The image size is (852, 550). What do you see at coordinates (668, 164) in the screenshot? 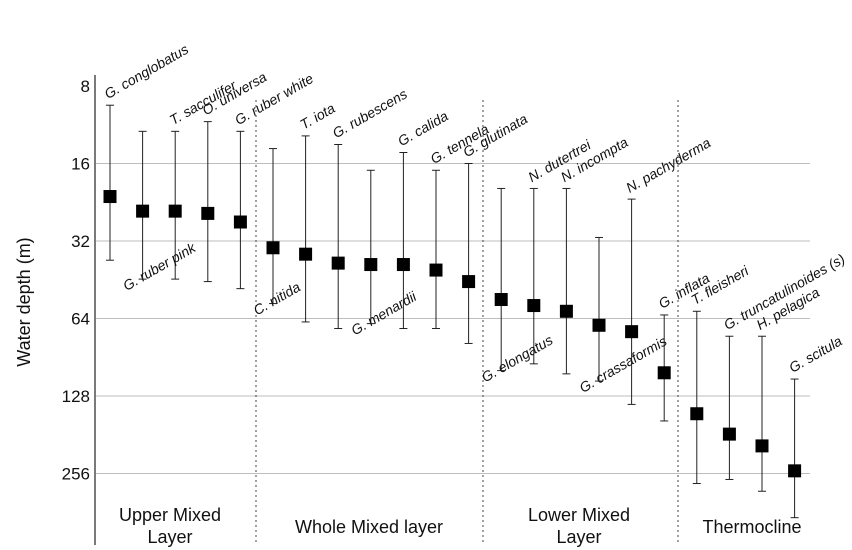
I see `species-label: N. pachyderma` at bounding box center [668, 164].